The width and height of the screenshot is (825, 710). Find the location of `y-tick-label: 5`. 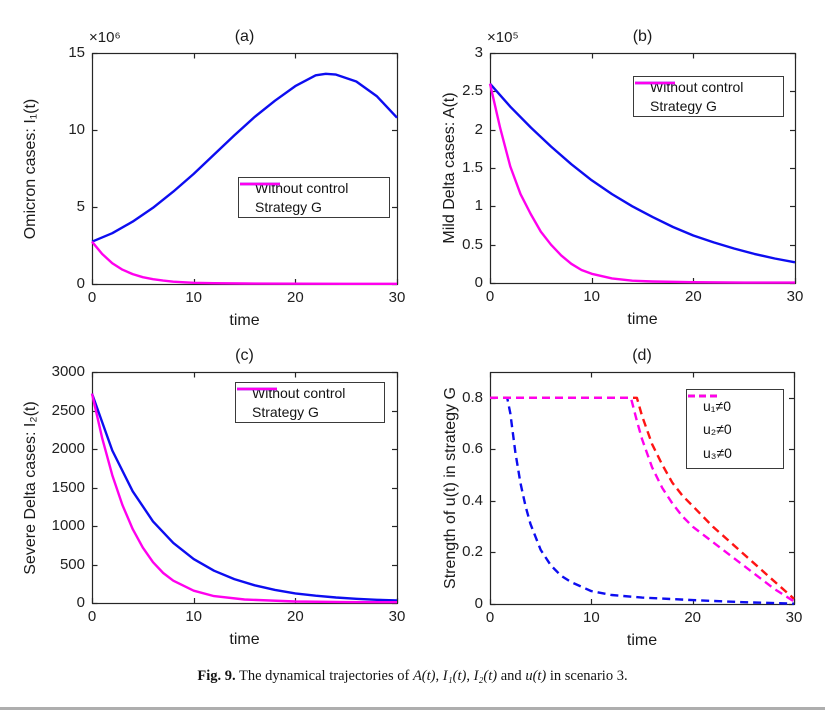

y-tick-label: 5 is located at coordinates (80, 206).